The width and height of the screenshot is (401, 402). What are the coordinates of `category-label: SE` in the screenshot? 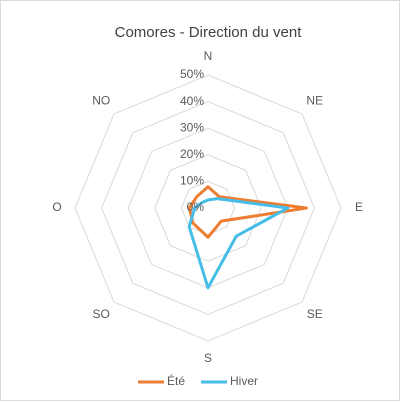 It's located at (315, 314).